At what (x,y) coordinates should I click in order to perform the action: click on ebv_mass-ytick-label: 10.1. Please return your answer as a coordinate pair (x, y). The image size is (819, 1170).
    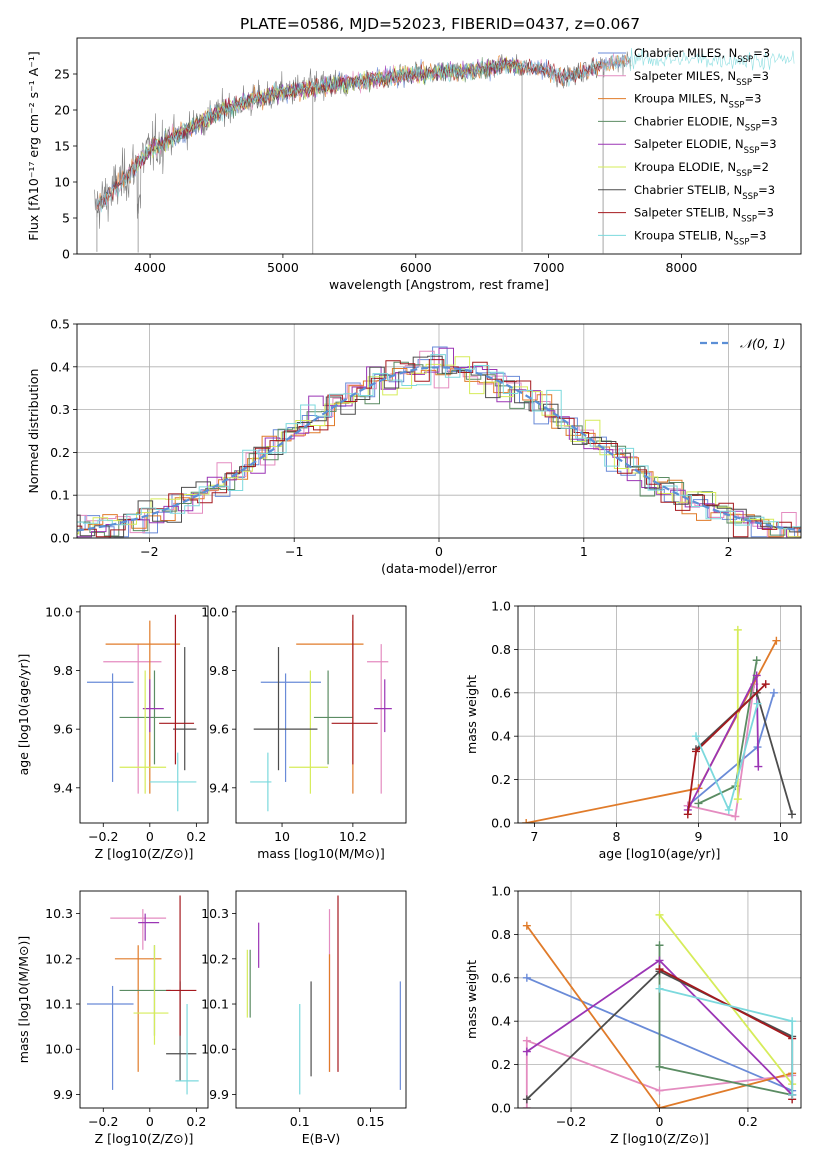
    Looking at the image, I should click on (215, 1004).